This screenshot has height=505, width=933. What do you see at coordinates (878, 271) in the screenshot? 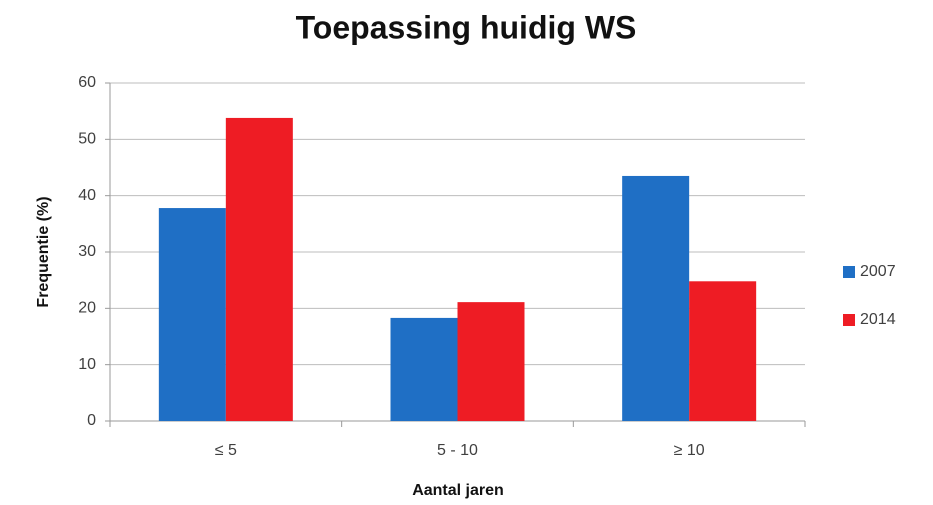
I see `legend-label: 2007` at bounding box center [878, 271].